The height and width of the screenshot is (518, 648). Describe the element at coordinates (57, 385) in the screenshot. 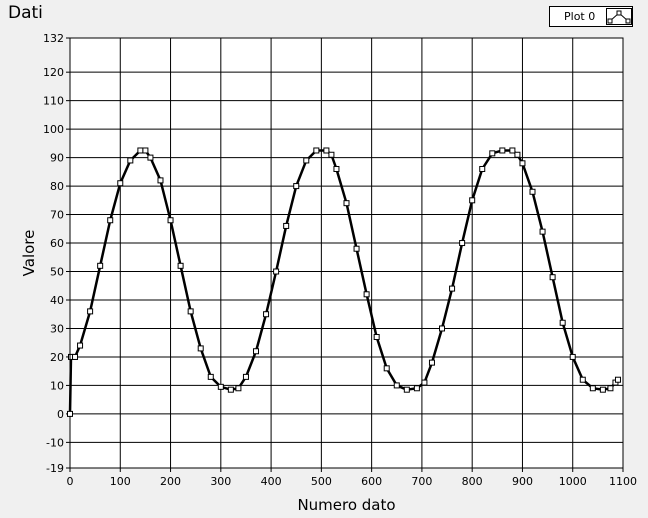

I see `y-tick-label: 10` at that location.